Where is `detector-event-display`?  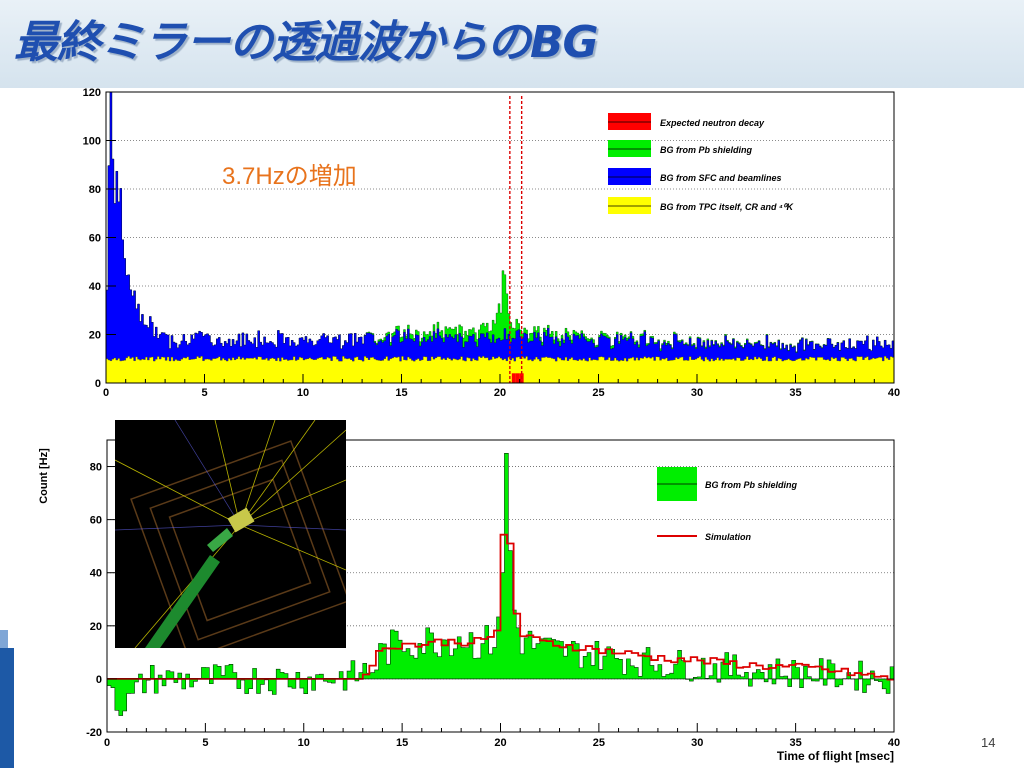 detector-event-display is located at coordinates (230, 534).